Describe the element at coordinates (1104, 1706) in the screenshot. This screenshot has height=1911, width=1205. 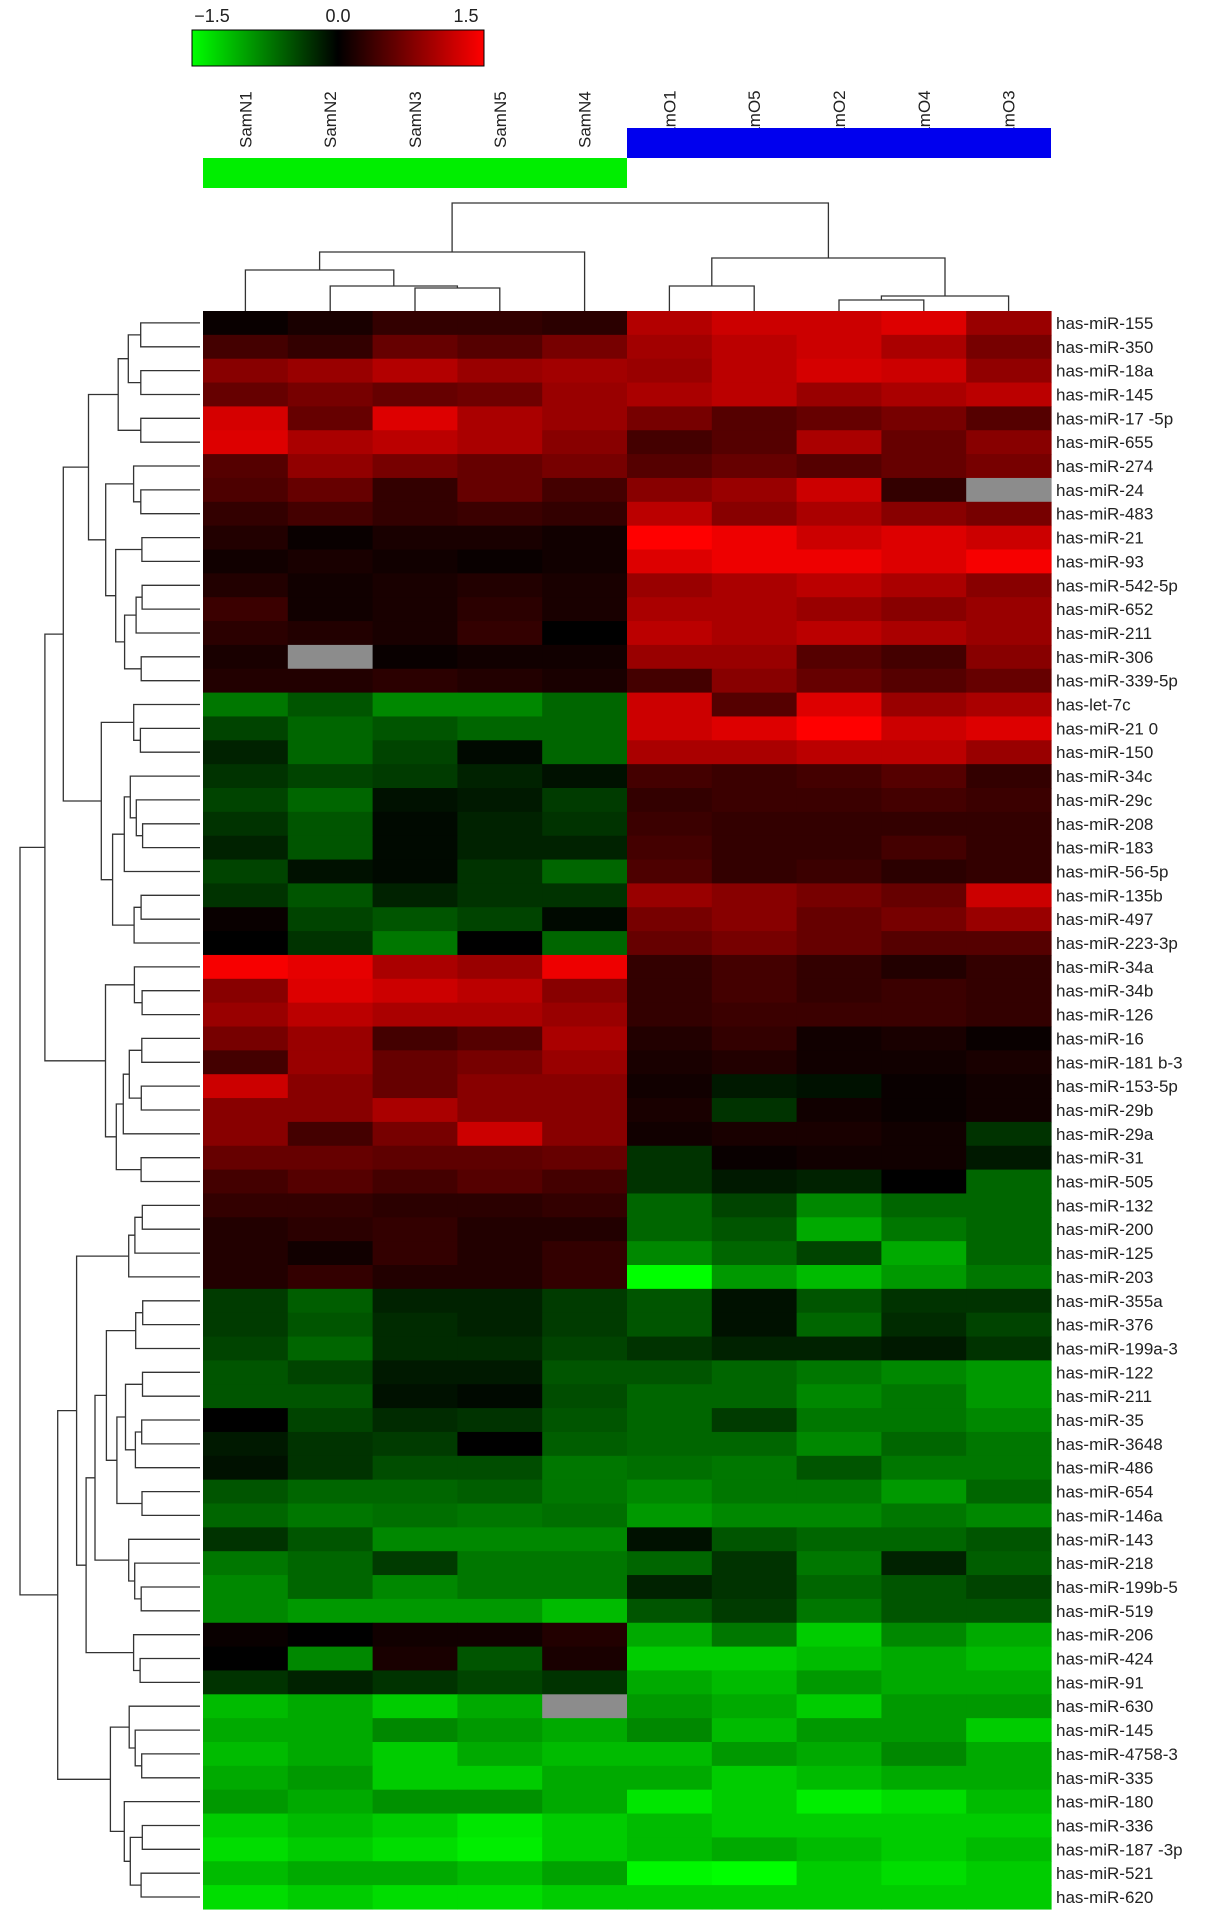
I see `row-label: has-miR-630` at that location.